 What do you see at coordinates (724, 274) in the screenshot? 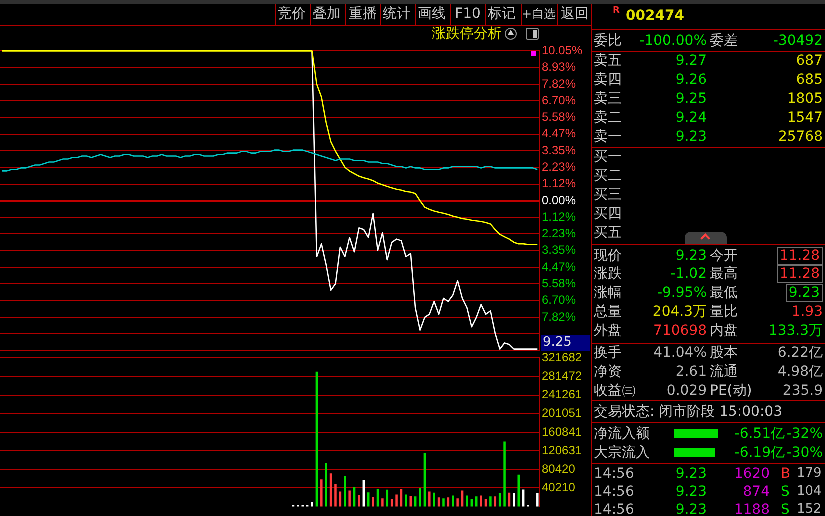
I see `text: 最高` at bounding box center [724, 274].